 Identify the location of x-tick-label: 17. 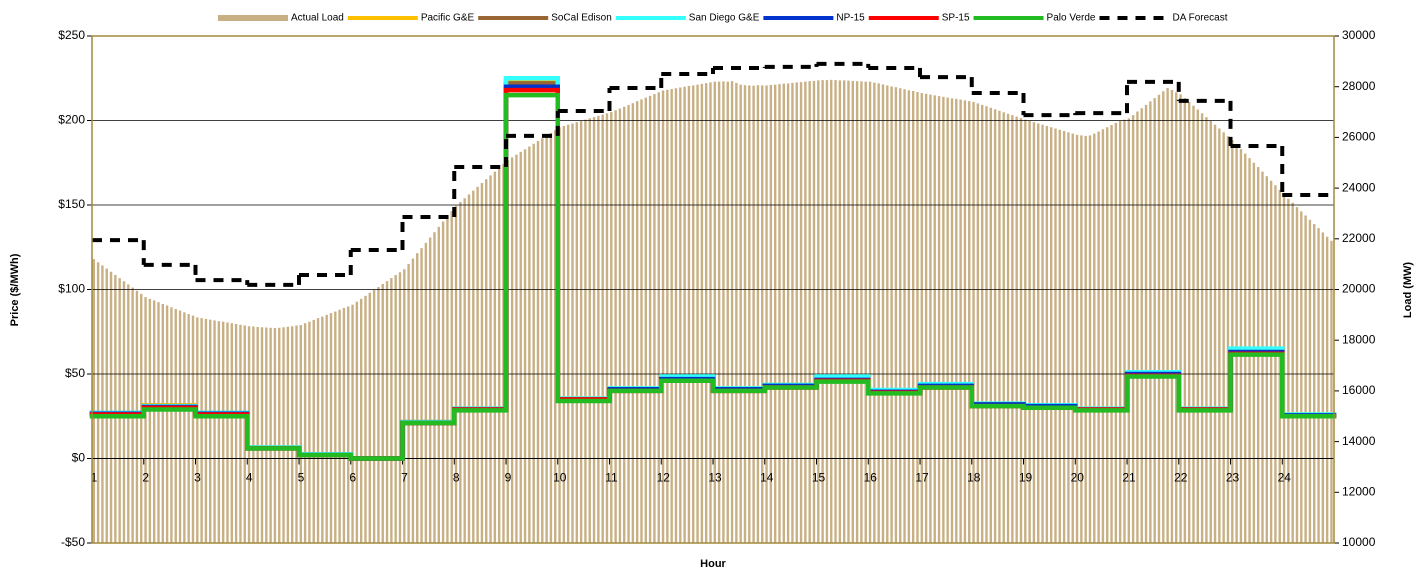
(922, 478).